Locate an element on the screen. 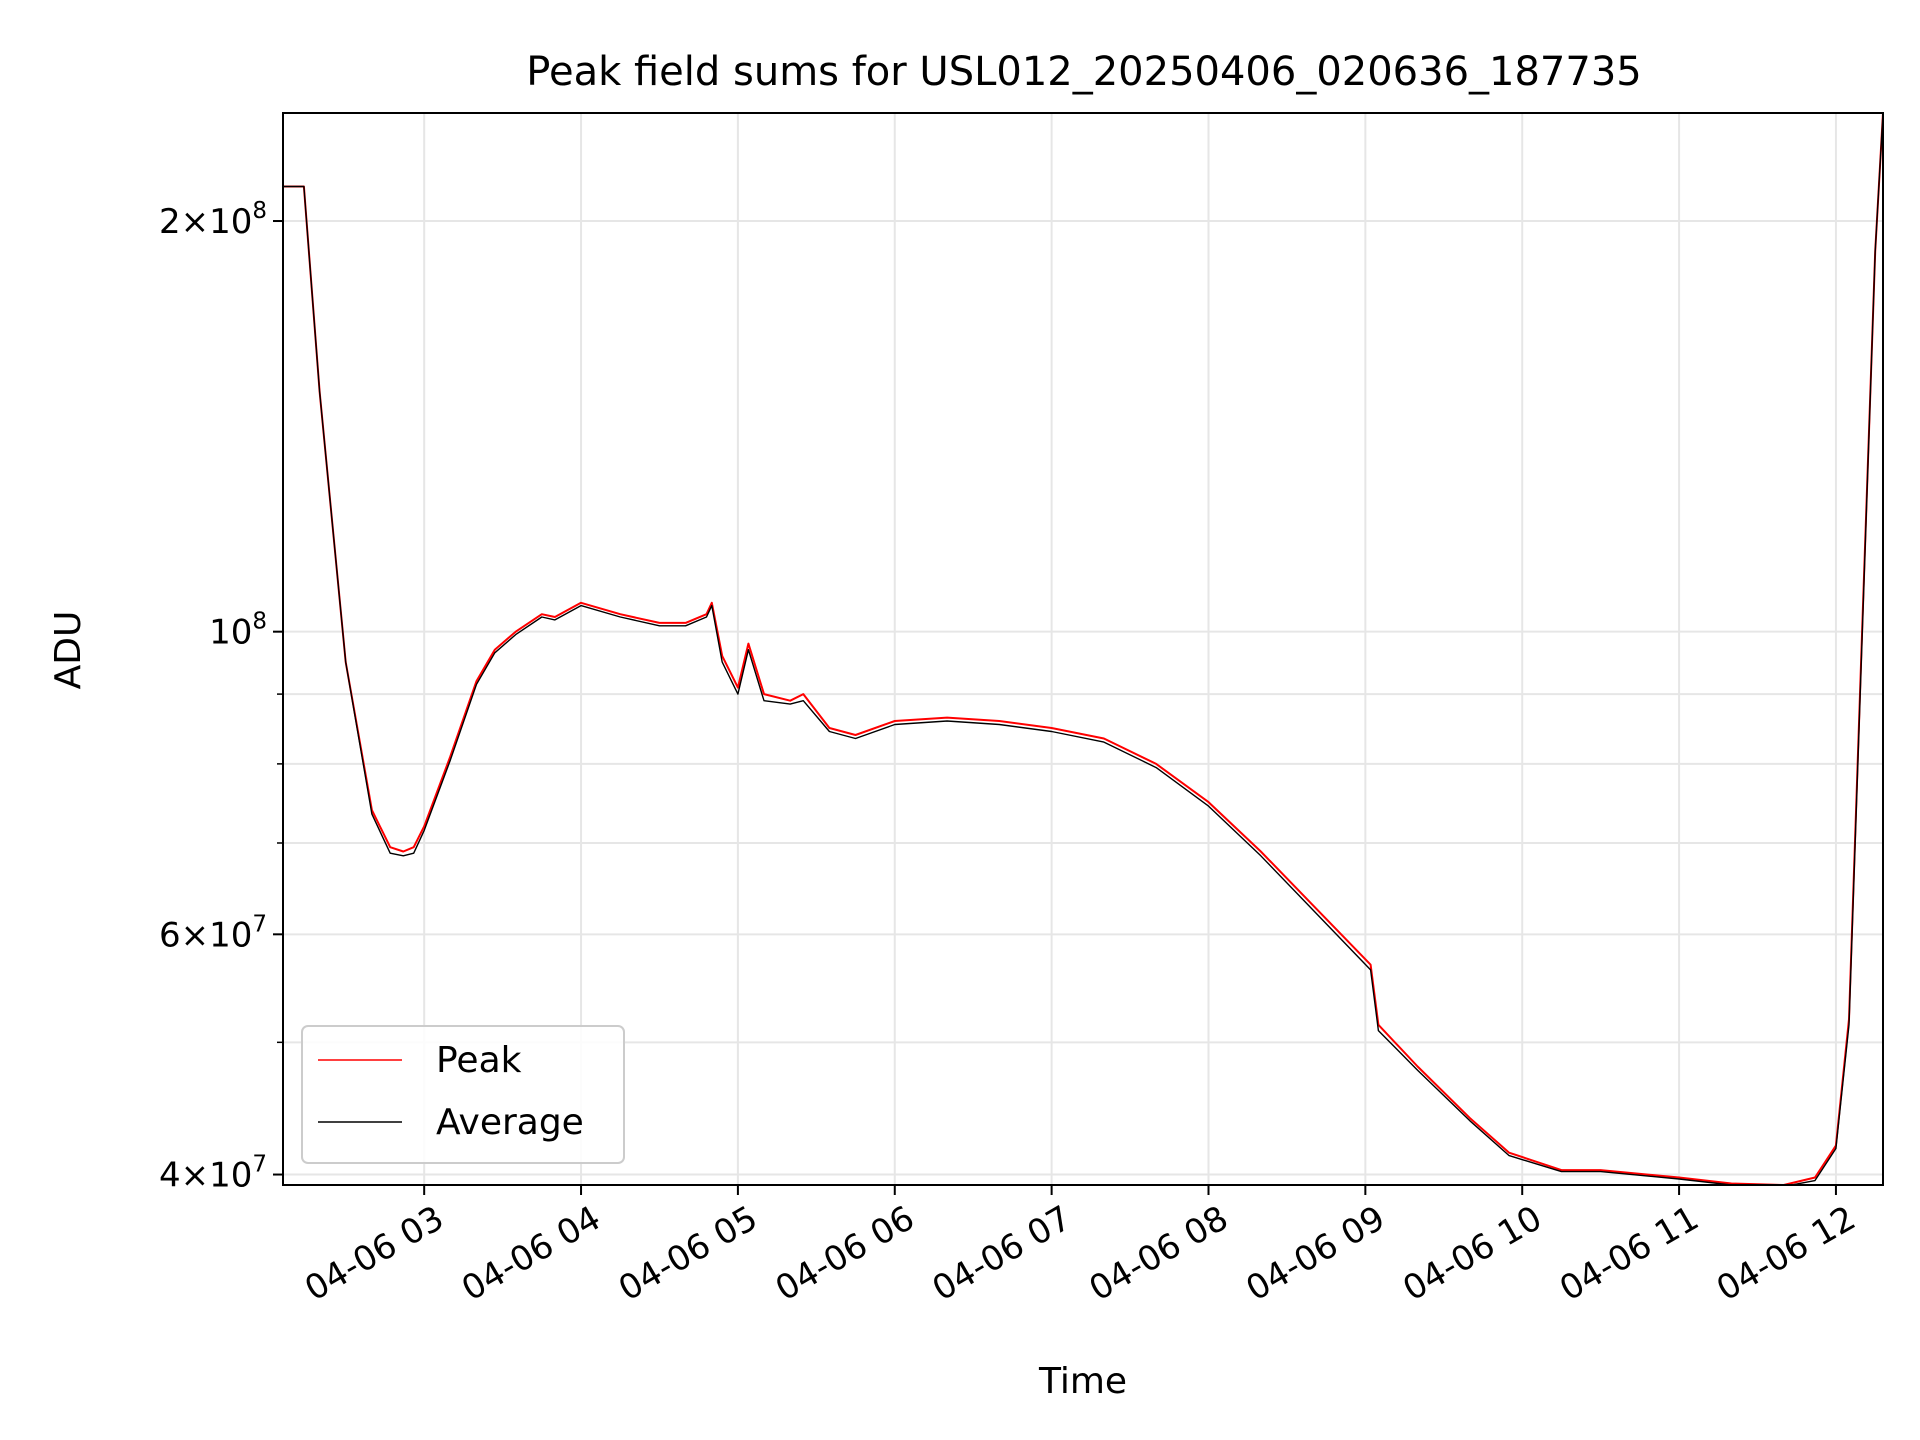 The height and width of the screenshot is (1440, 1920). y-tick-label: 4×107 is located at coordinates (213, 1174).